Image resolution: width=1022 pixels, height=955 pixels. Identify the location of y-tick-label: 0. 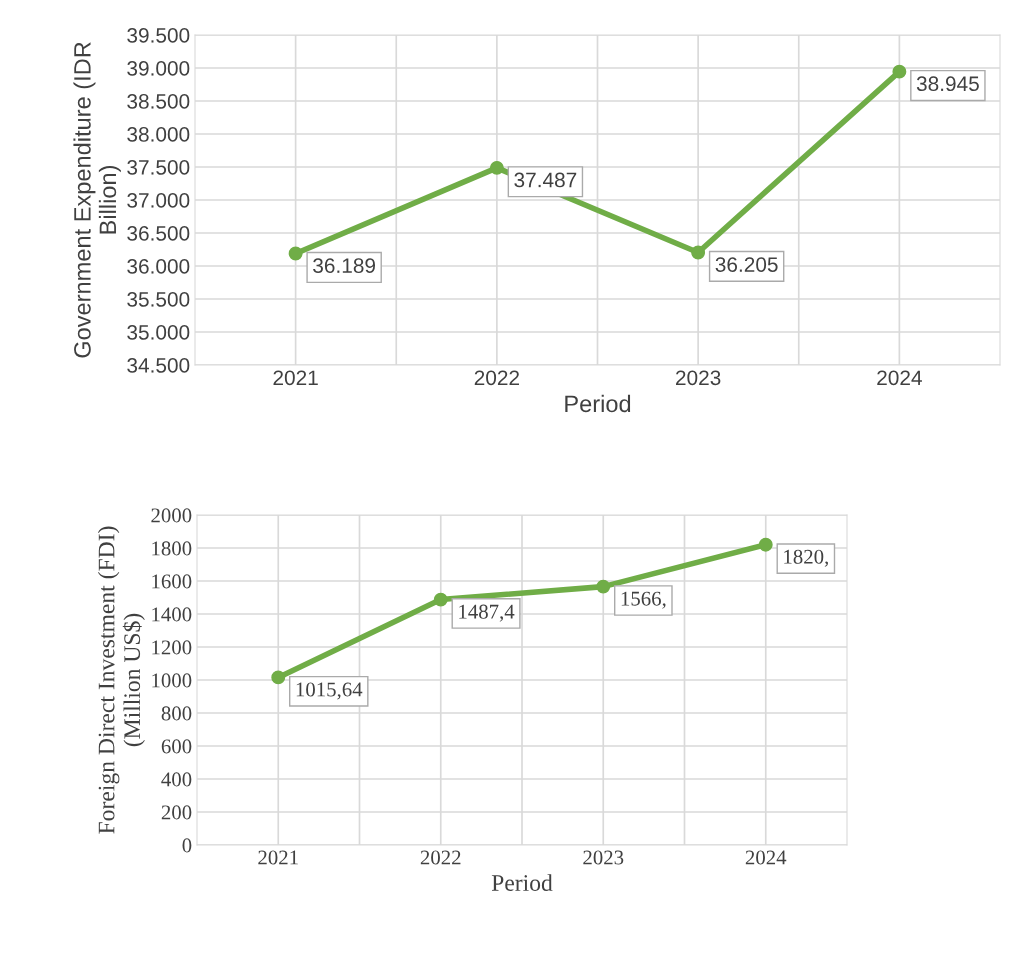
(187, 845).